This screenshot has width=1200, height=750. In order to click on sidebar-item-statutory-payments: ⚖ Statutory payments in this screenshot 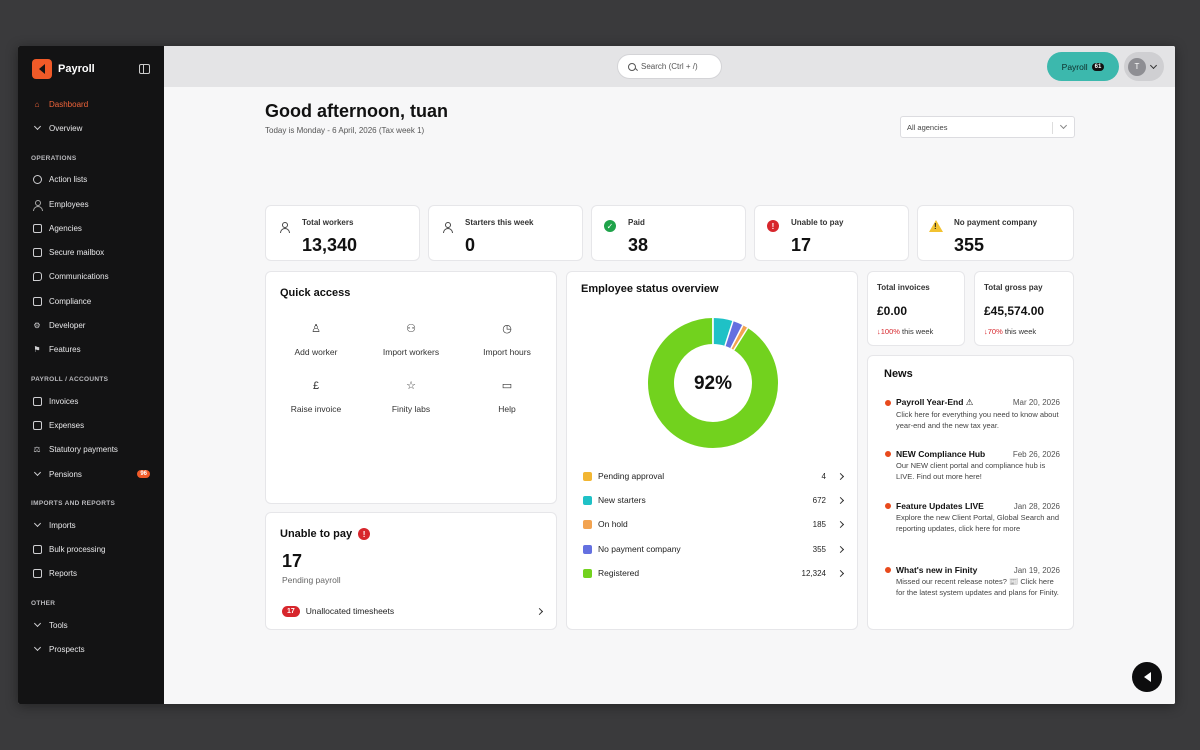, I will do `click(91, 450)`.